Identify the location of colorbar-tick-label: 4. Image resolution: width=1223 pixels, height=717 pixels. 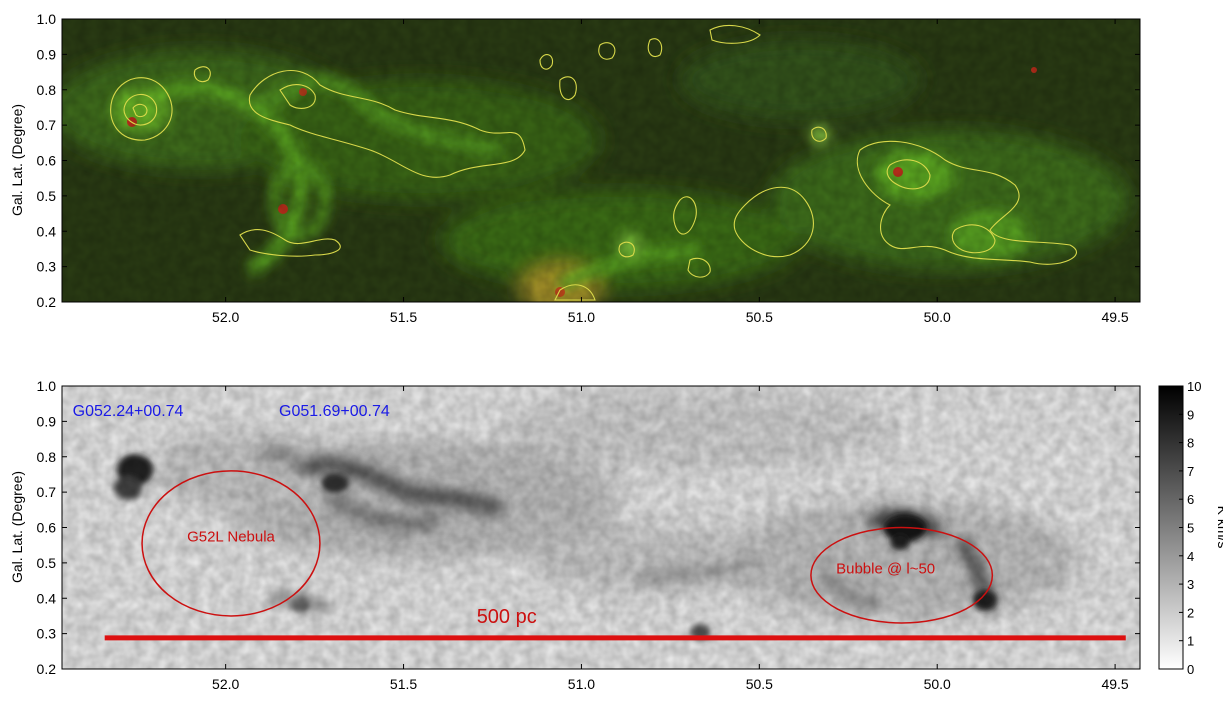
(1190, 556).